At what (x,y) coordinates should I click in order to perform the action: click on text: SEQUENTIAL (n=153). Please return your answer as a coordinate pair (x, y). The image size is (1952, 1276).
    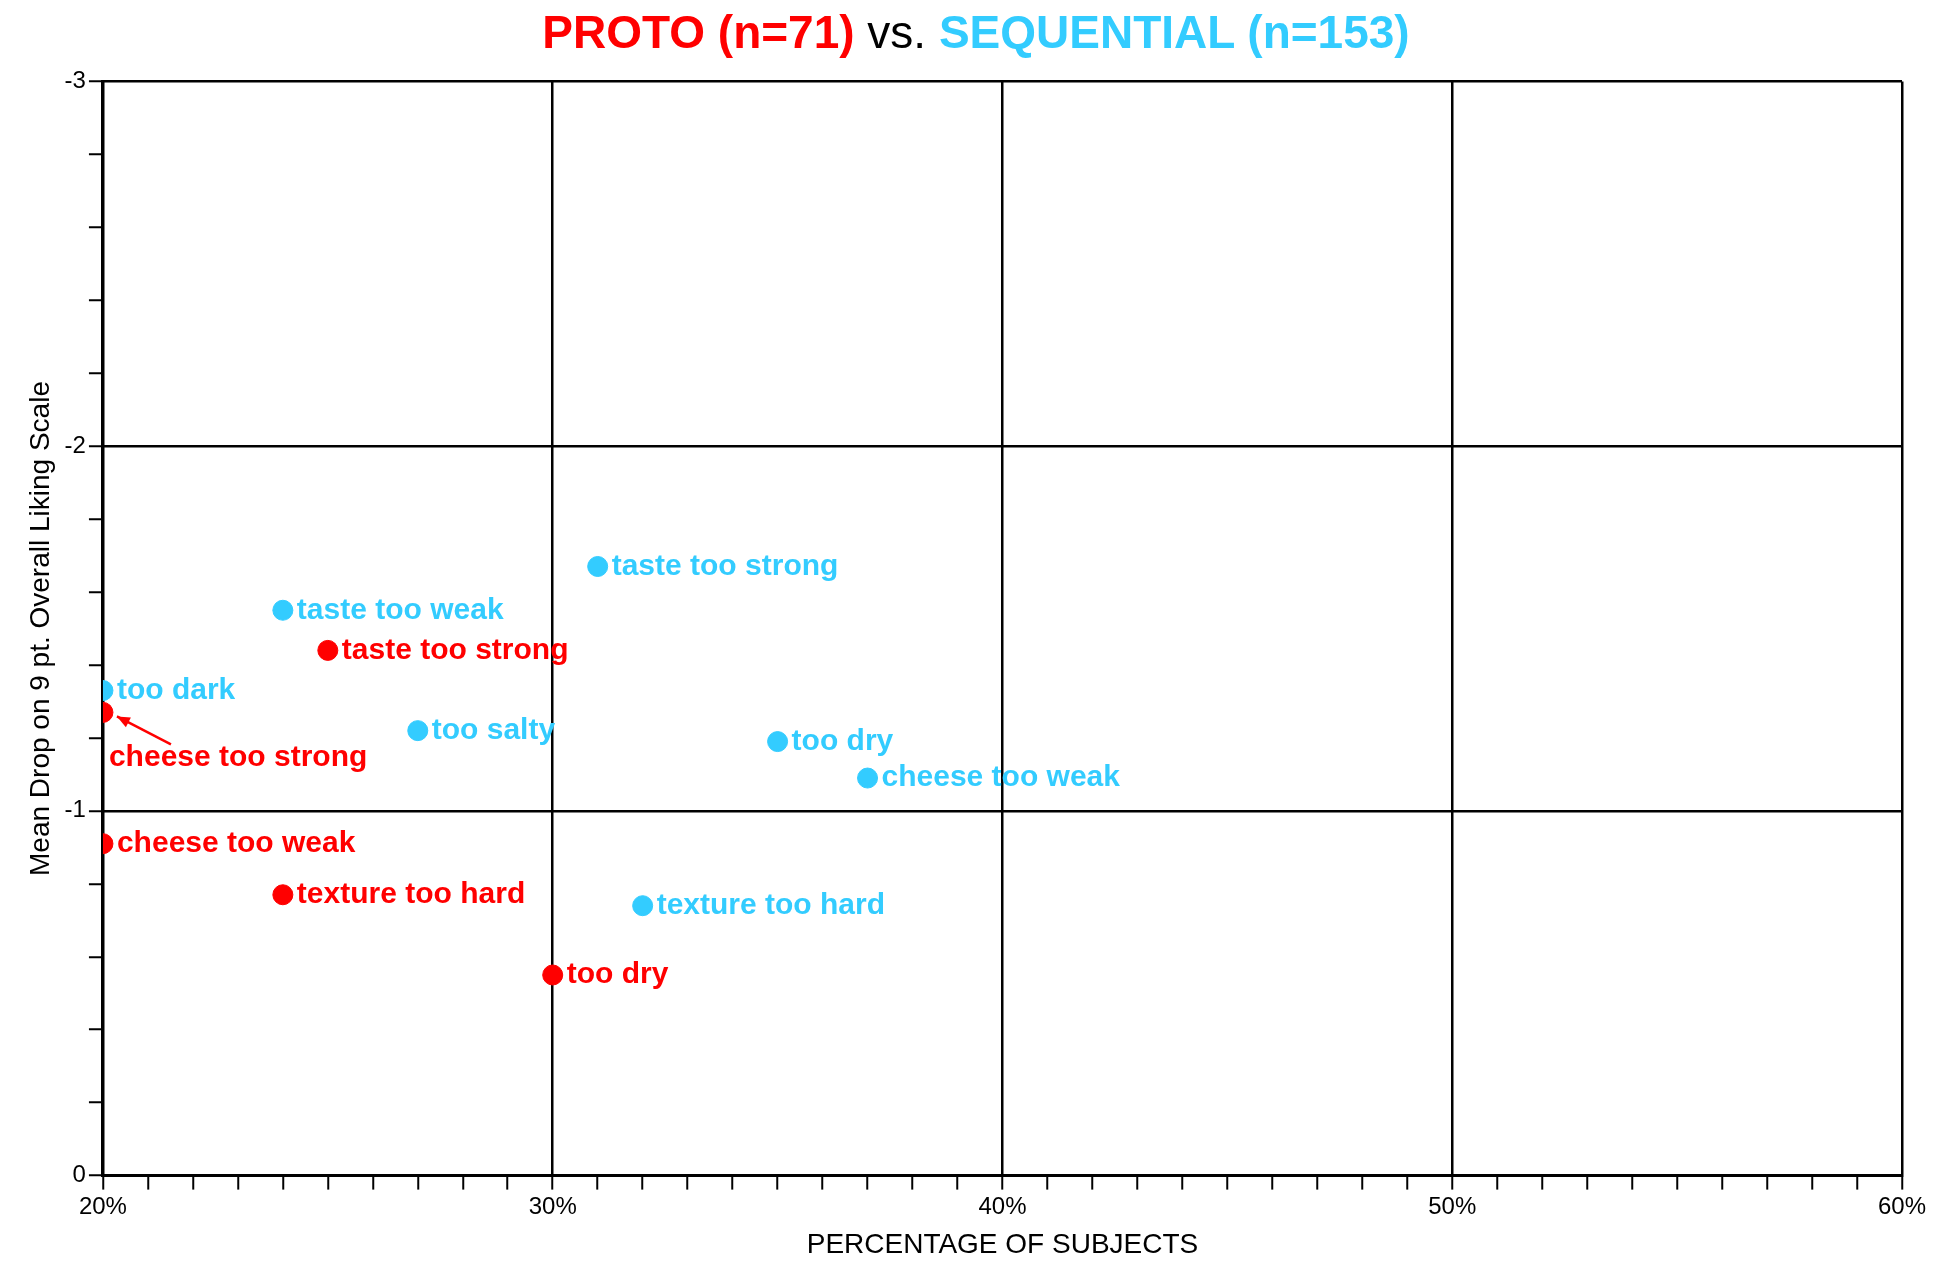
    Looking at the image, I should click on (1173, 32).